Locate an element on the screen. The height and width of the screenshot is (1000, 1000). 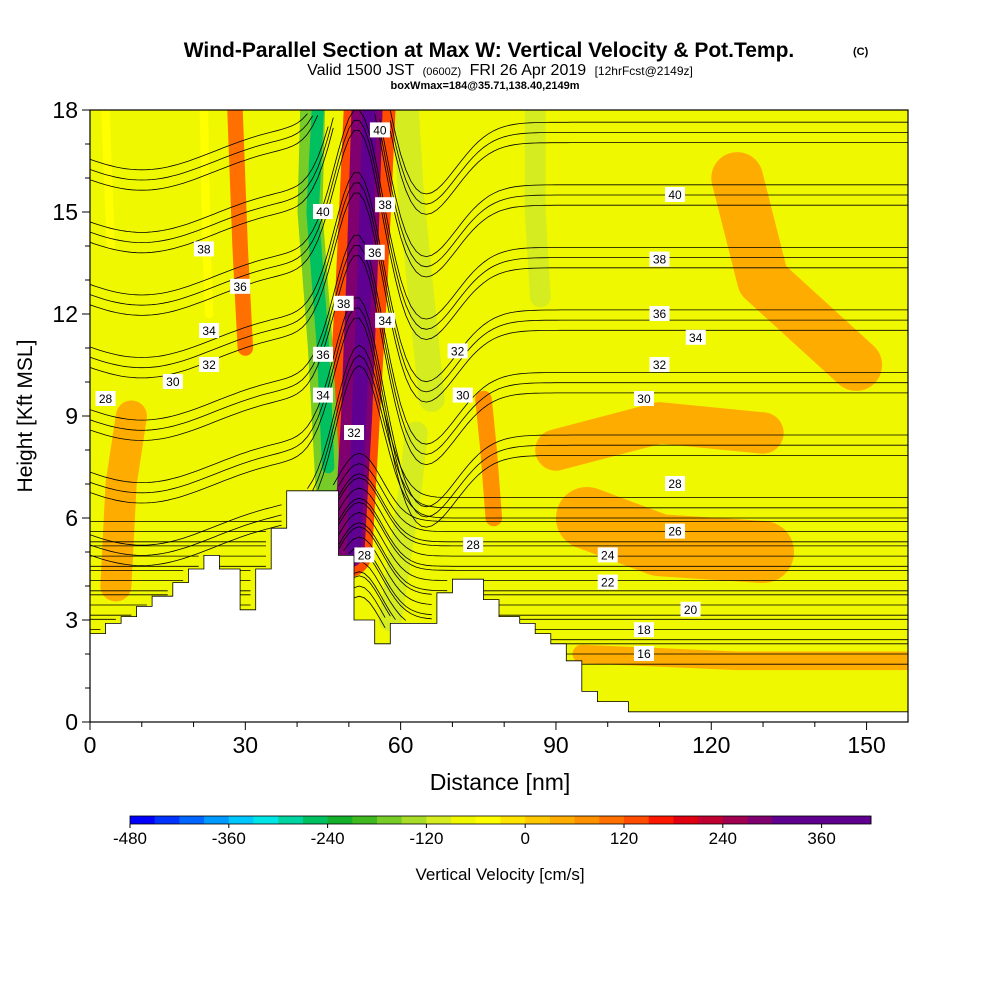
contour-label: 32 is located at coordinates (354, 432).